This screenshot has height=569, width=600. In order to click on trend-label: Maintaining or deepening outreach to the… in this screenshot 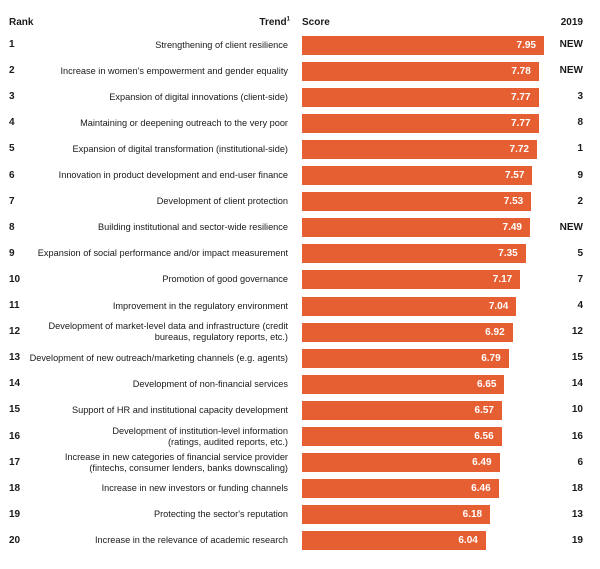, I will do `click(144, 123)`.